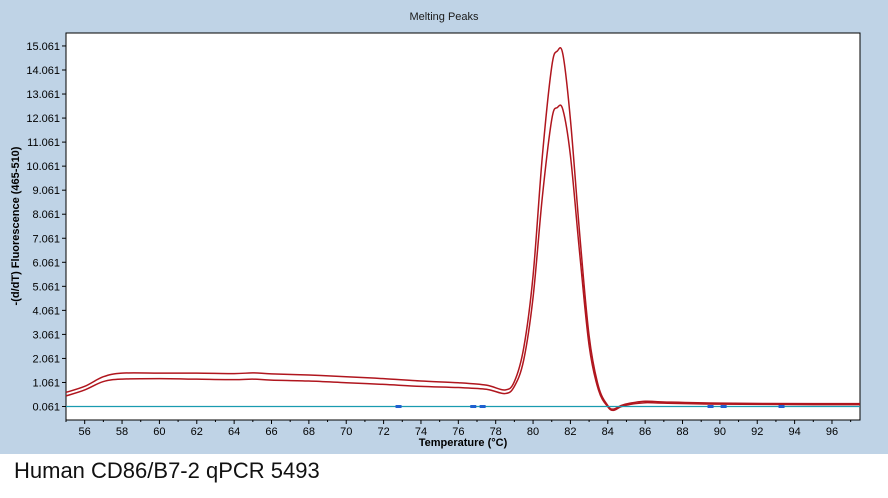 The height and width of the screenshot is (498, 888). What do you see at coordinates (794, 432) in the screenshot?
I see `x-tick-label: 94` at bounding box center [794, 432].